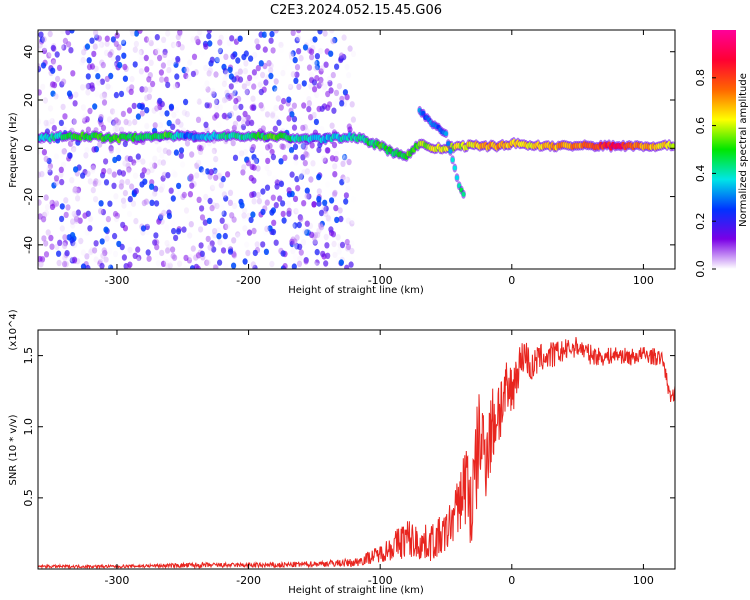  Describe the element at coordinates (28, 148) in the screenshot. I see `y-tick-label: 0` at that location.